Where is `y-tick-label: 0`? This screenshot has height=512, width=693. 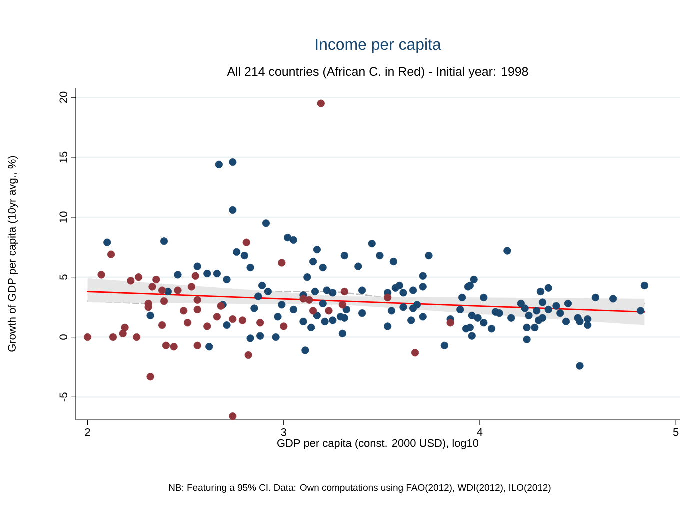 y-tick-label: 0 is located at coordinates (64, 337).